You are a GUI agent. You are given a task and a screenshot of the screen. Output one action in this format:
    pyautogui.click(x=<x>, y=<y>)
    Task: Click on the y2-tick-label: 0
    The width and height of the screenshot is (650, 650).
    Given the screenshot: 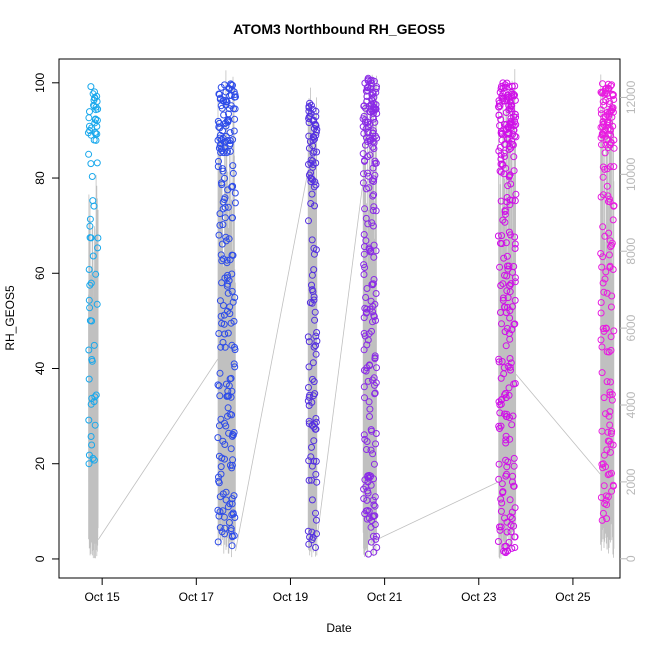 What is the action you would take?
    pyautogui.click(x=631, y=558)
    